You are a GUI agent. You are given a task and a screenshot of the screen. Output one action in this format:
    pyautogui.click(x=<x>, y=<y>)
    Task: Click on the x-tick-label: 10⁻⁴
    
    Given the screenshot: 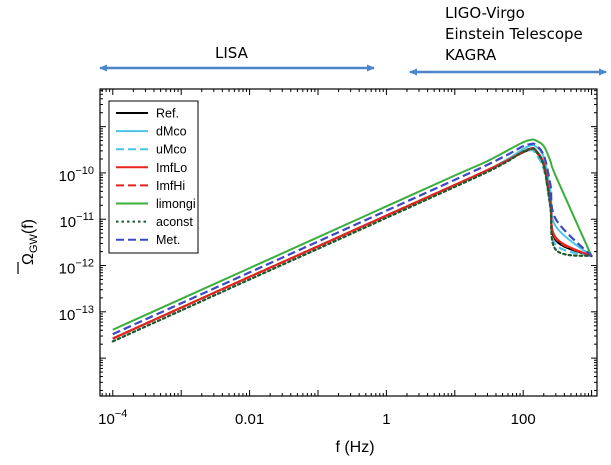 What is the action you would take?
    pyautogui.click(x=112, y=418)
    